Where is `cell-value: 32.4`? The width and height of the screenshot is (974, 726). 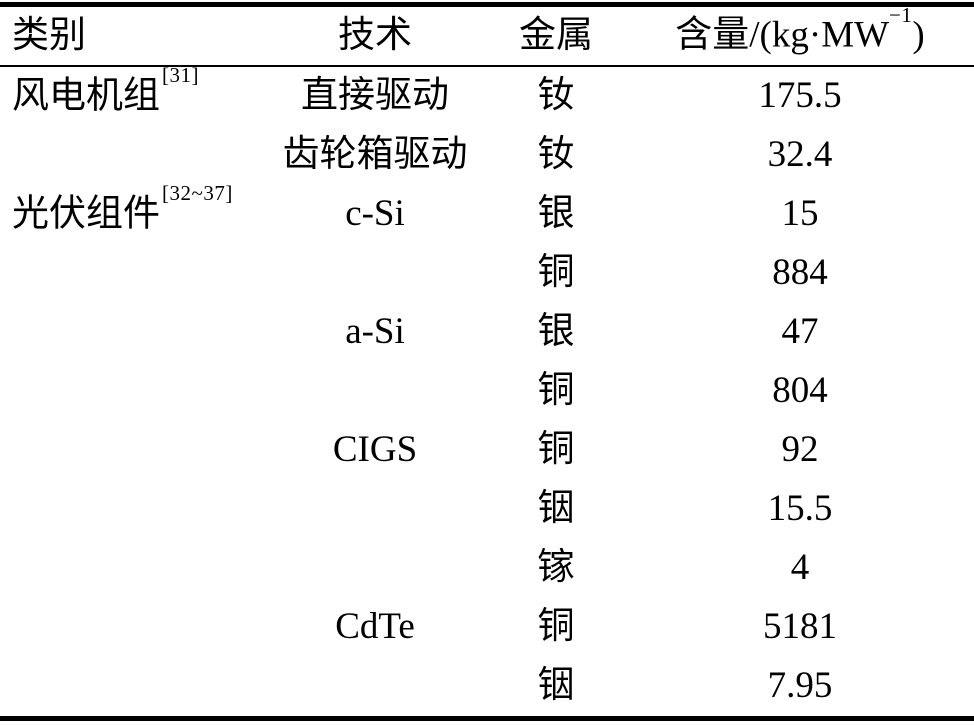
cell-value: 32.4 is located at coordinates (800, 155).